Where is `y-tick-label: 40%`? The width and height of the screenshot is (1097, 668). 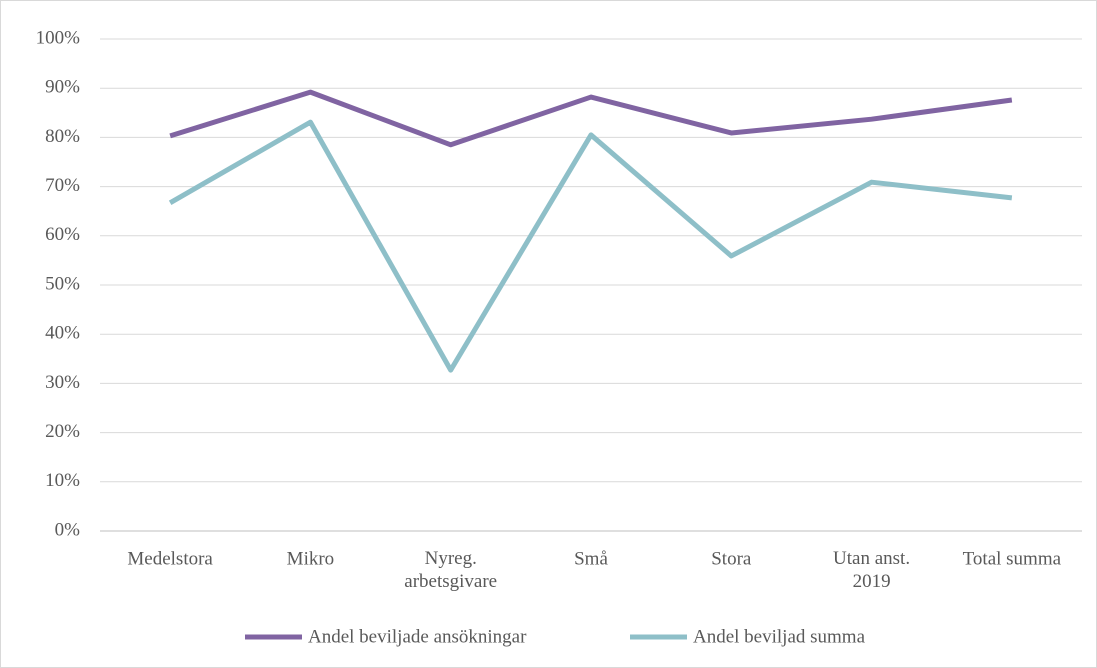 y-tick-label: 40% is located at coordinates (62, 333).